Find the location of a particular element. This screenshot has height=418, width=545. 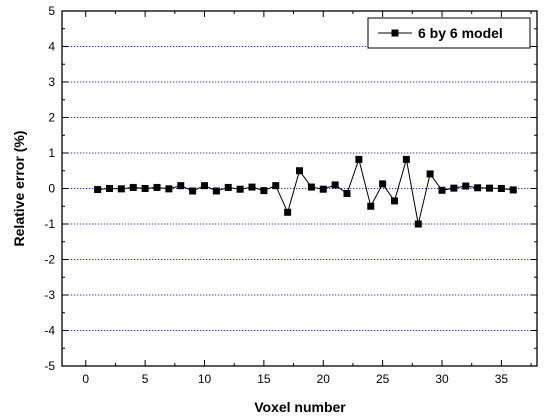

series-line is located at coordinates (305, 191).